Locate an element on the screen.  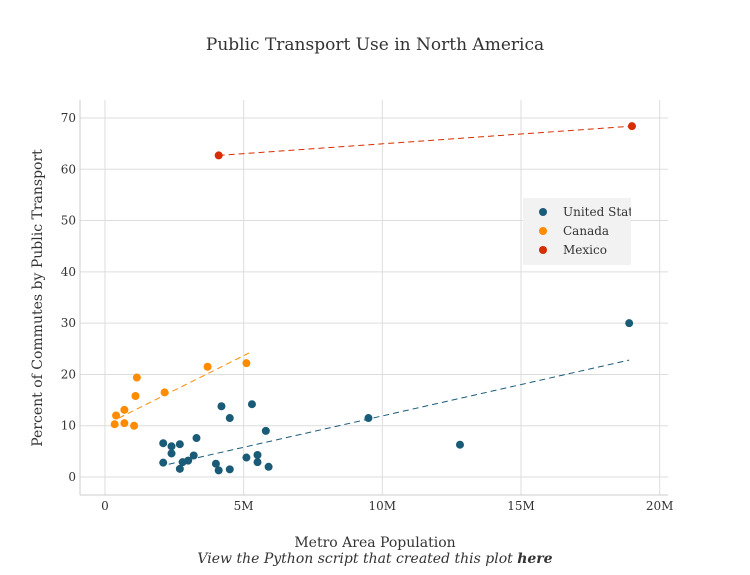
x-tick-label: 5M is located at coordinates (244, 506).